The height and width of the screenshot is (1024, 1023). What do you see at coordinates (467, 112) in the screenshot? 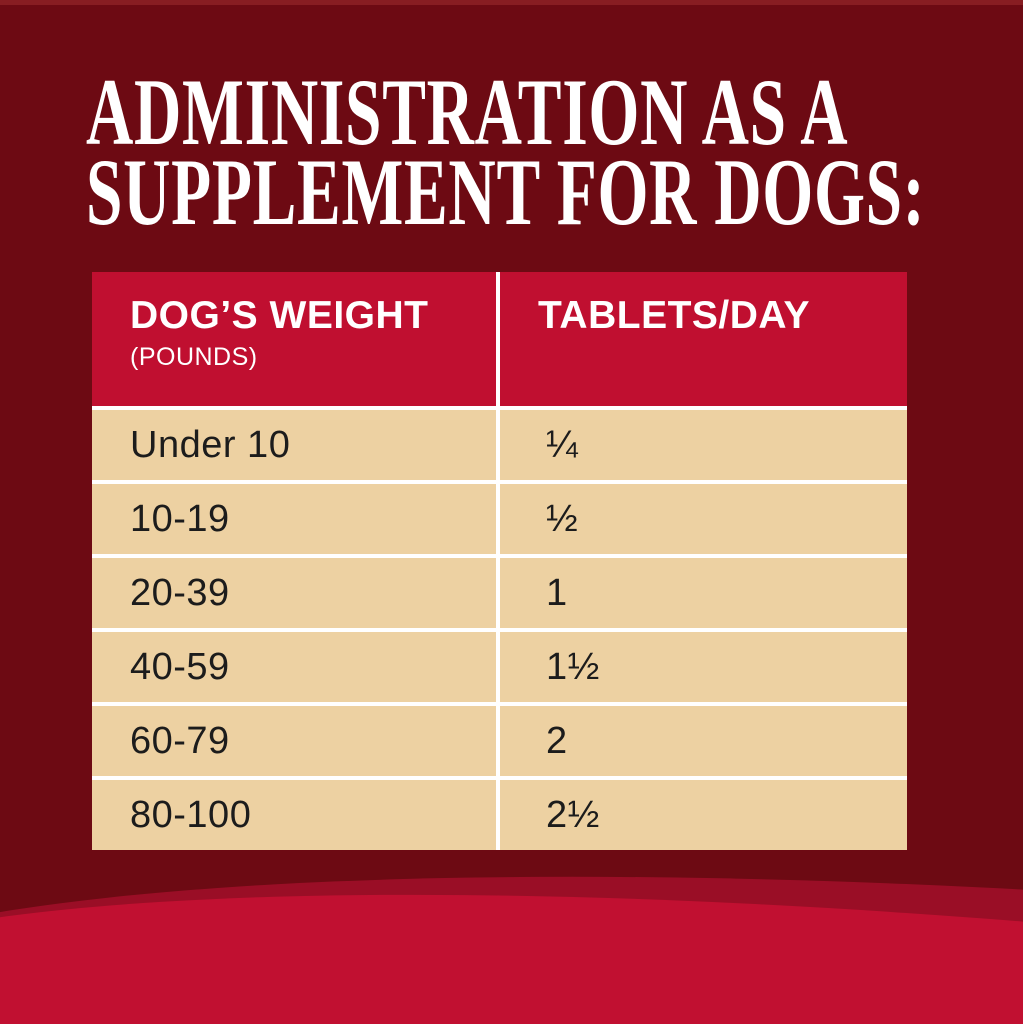
I see `title-line-1: ADMINISTRATION AS A` at bounding box center [467, 112].